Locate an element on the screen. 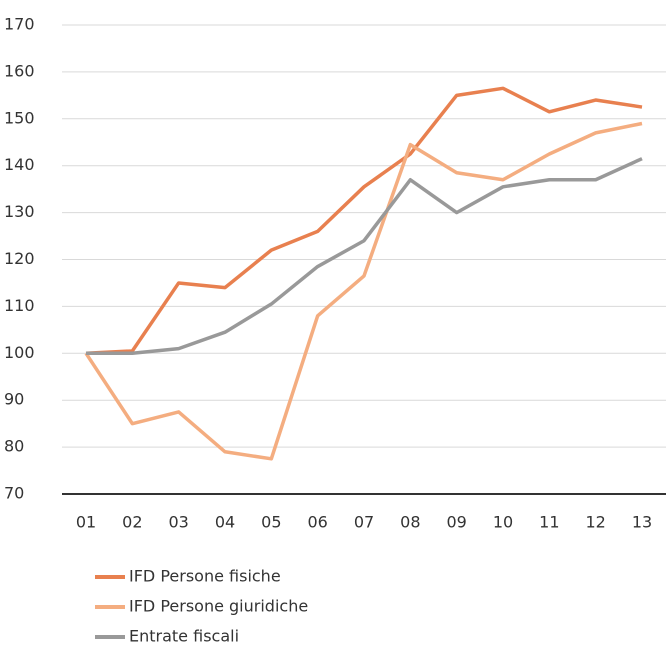 This screenshot has height=646, width=666. y-tick-label: 70 is located at coordinates (14, 493).